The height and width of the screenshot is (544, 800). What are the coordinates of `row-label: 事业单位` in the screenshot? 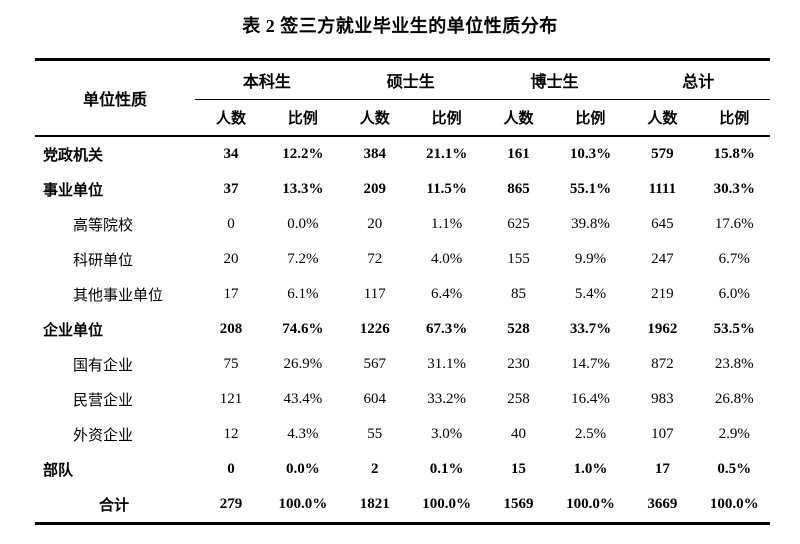 It's located at (73, 191).